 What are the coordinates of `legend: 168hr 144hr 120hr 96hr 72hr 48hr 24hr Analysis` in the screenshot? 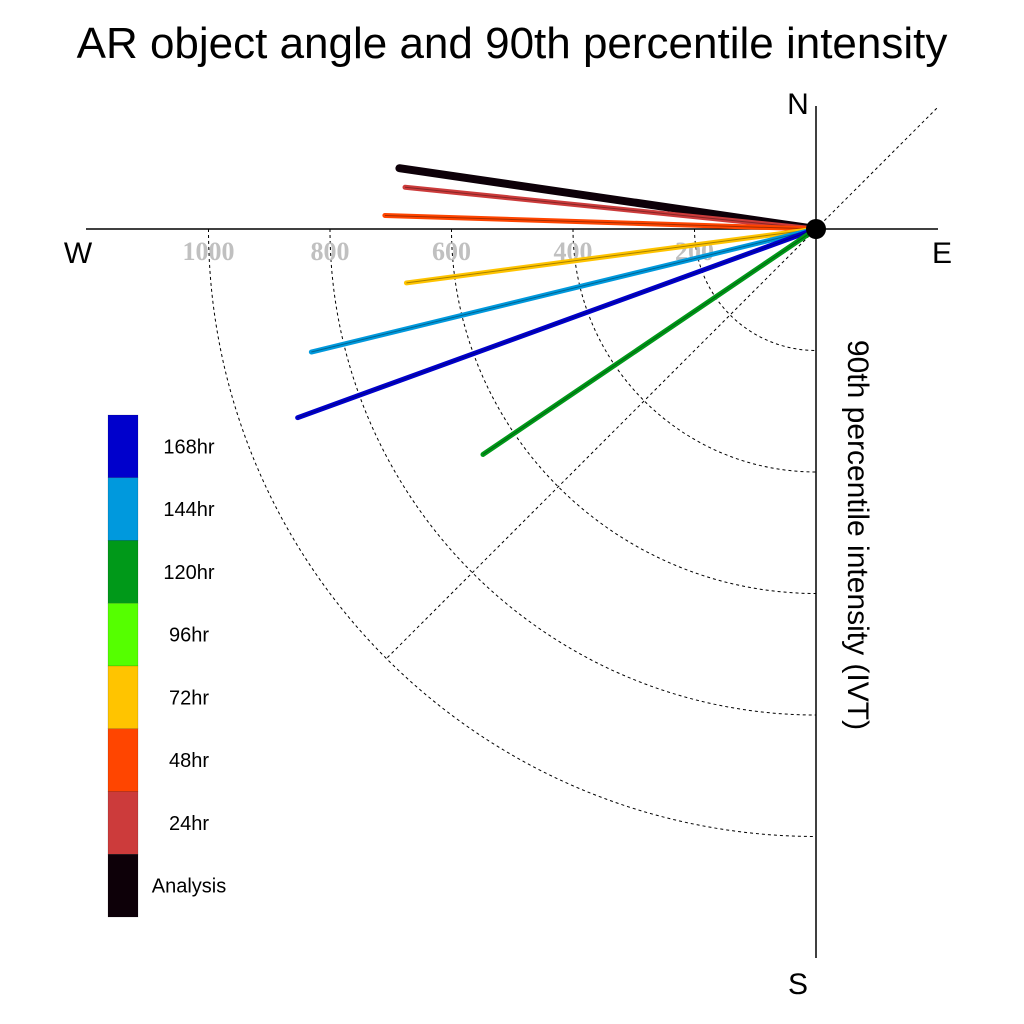 It's located at (166, 666).